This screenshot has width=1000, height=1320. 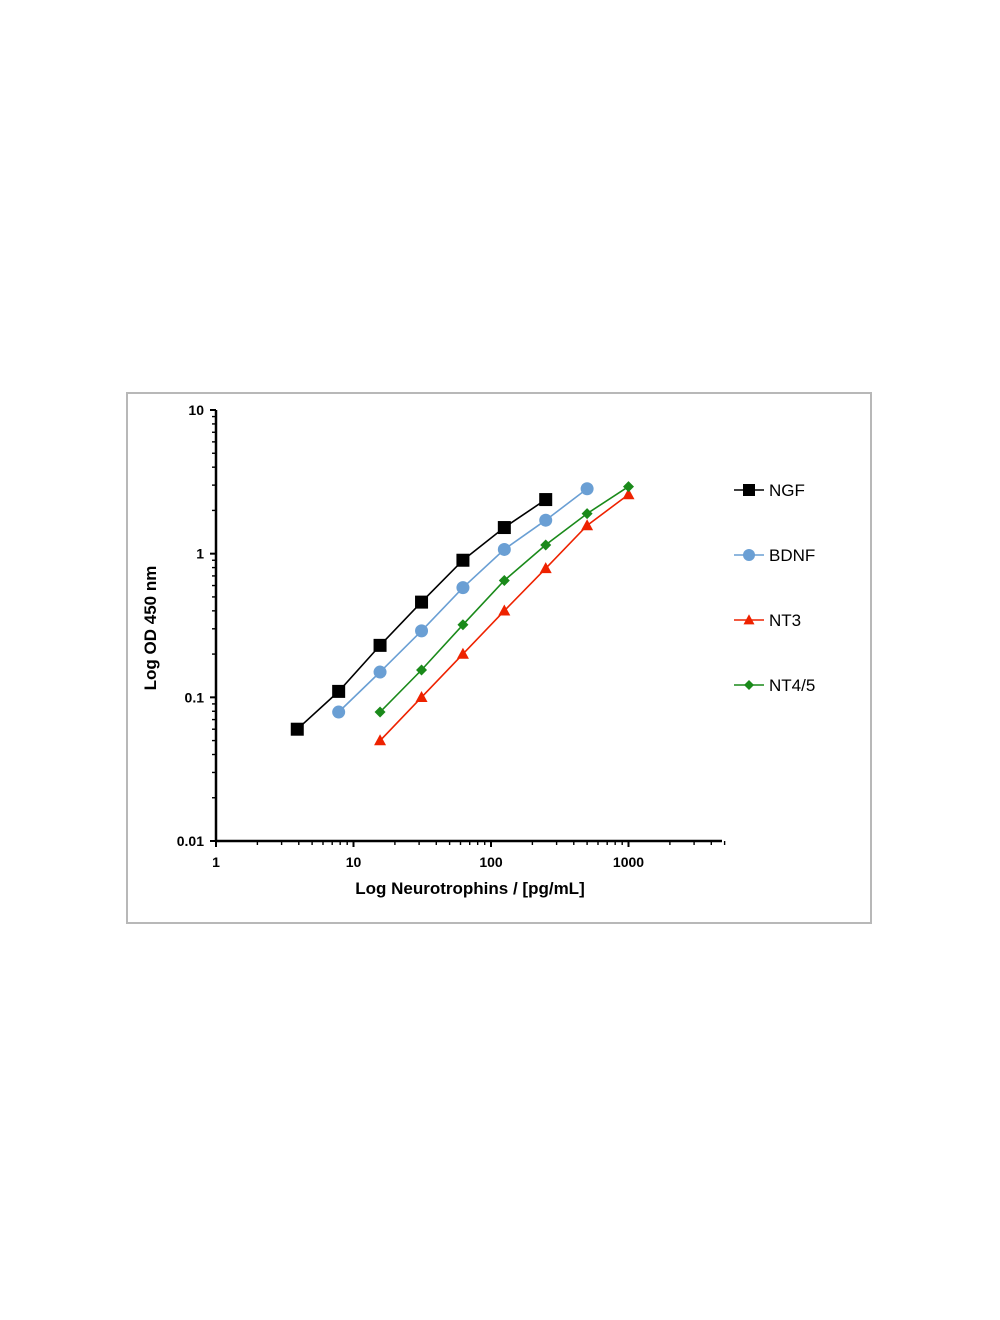 What do you see at coordinates (749, 555) in the screenshot?
I see `legend-marker-bdnf` at bounding box center [749, 555].